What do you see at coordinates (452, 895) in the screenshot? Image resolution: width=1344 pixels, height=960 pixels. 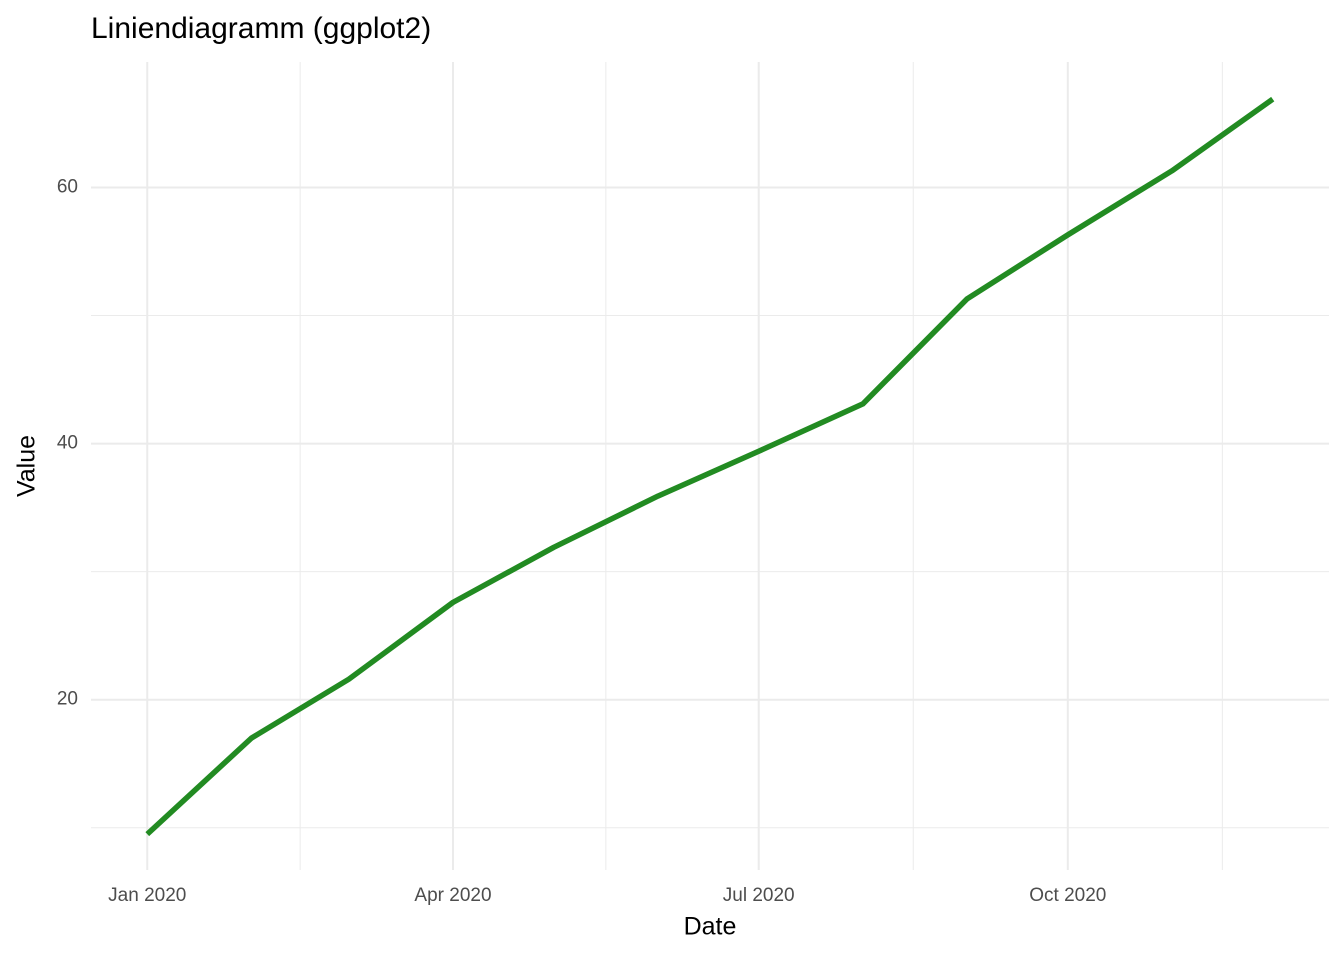 I see `x-tick-label: Apr 2020` at bounding box center [452, 895].